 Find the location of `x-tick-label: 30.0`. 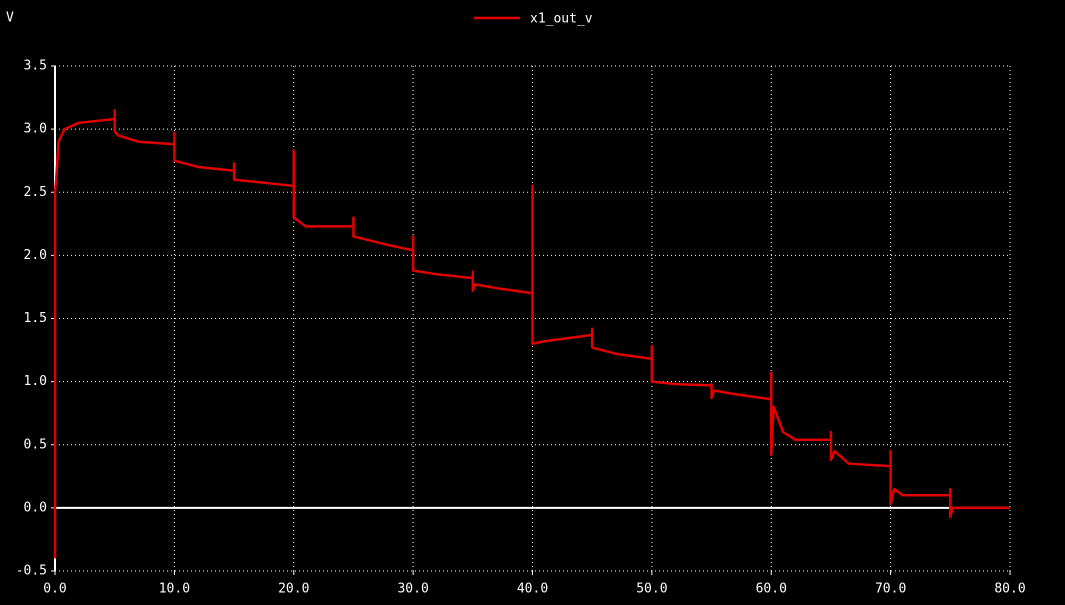

x-tick-label: 30.0 is located at coordinates (412, 589).